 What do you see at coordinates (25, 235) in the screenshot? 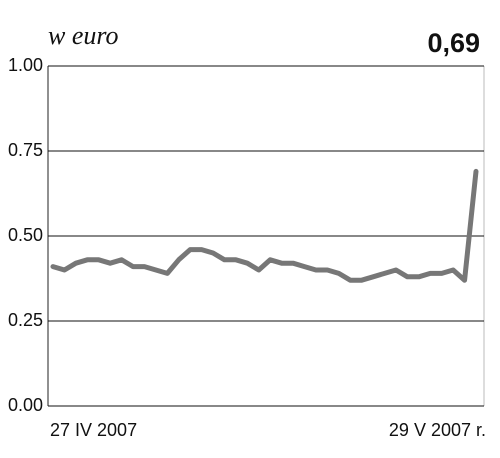
I see `y-tick-label: 0.50` at bounding box center [25, 235].